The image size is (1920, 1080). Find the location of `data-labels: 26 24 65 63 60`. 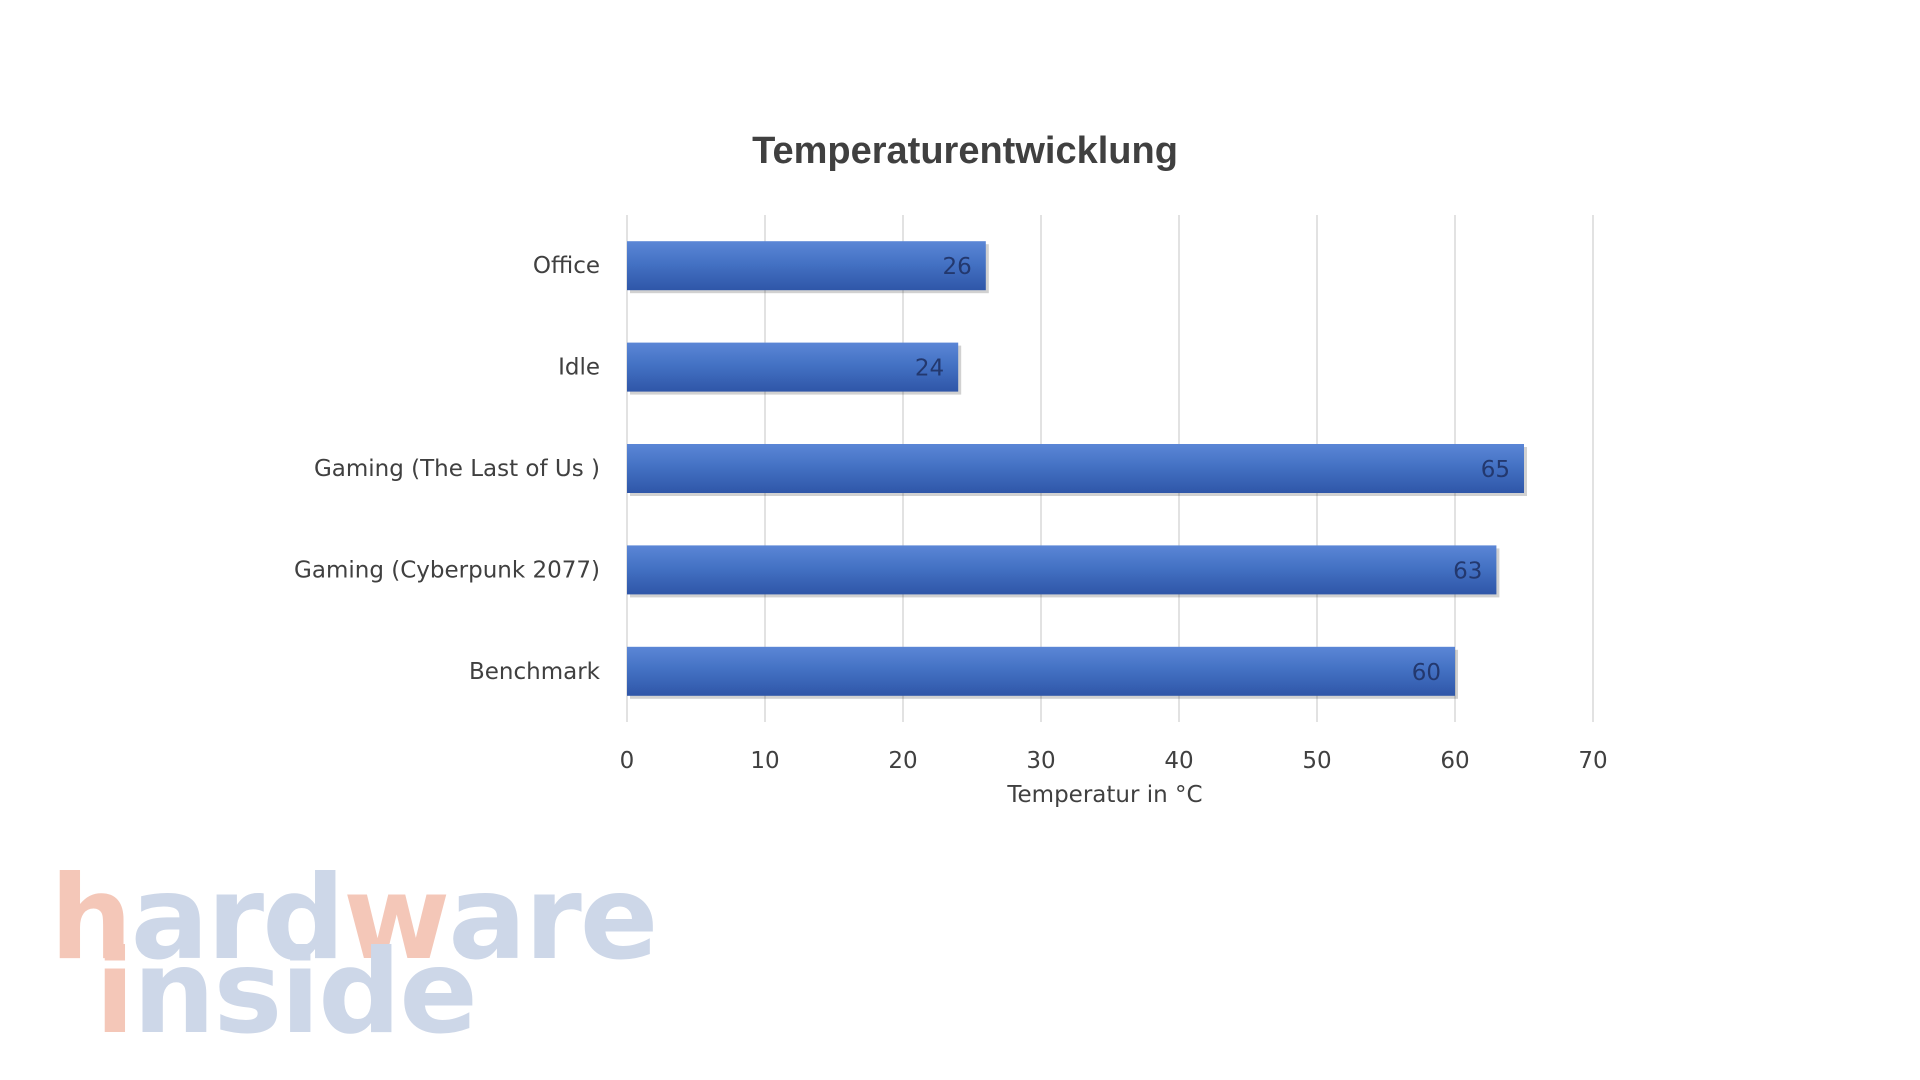

data-labels: 26 24 65 63 60 is located at coordinates (1212, 470).